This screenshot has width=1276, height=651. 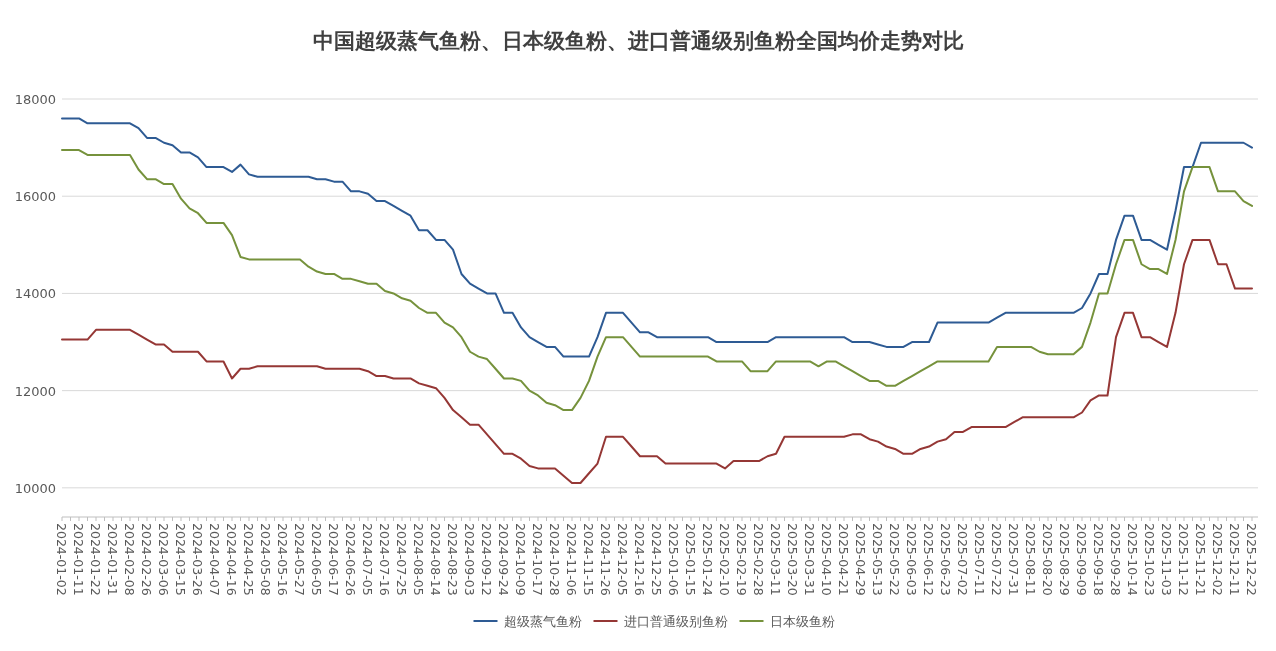 What do you see at coordinates (826, 559) in the screenshot?
I see `x-tick-label: 2025-04-10` at bounding box center [826, 559].